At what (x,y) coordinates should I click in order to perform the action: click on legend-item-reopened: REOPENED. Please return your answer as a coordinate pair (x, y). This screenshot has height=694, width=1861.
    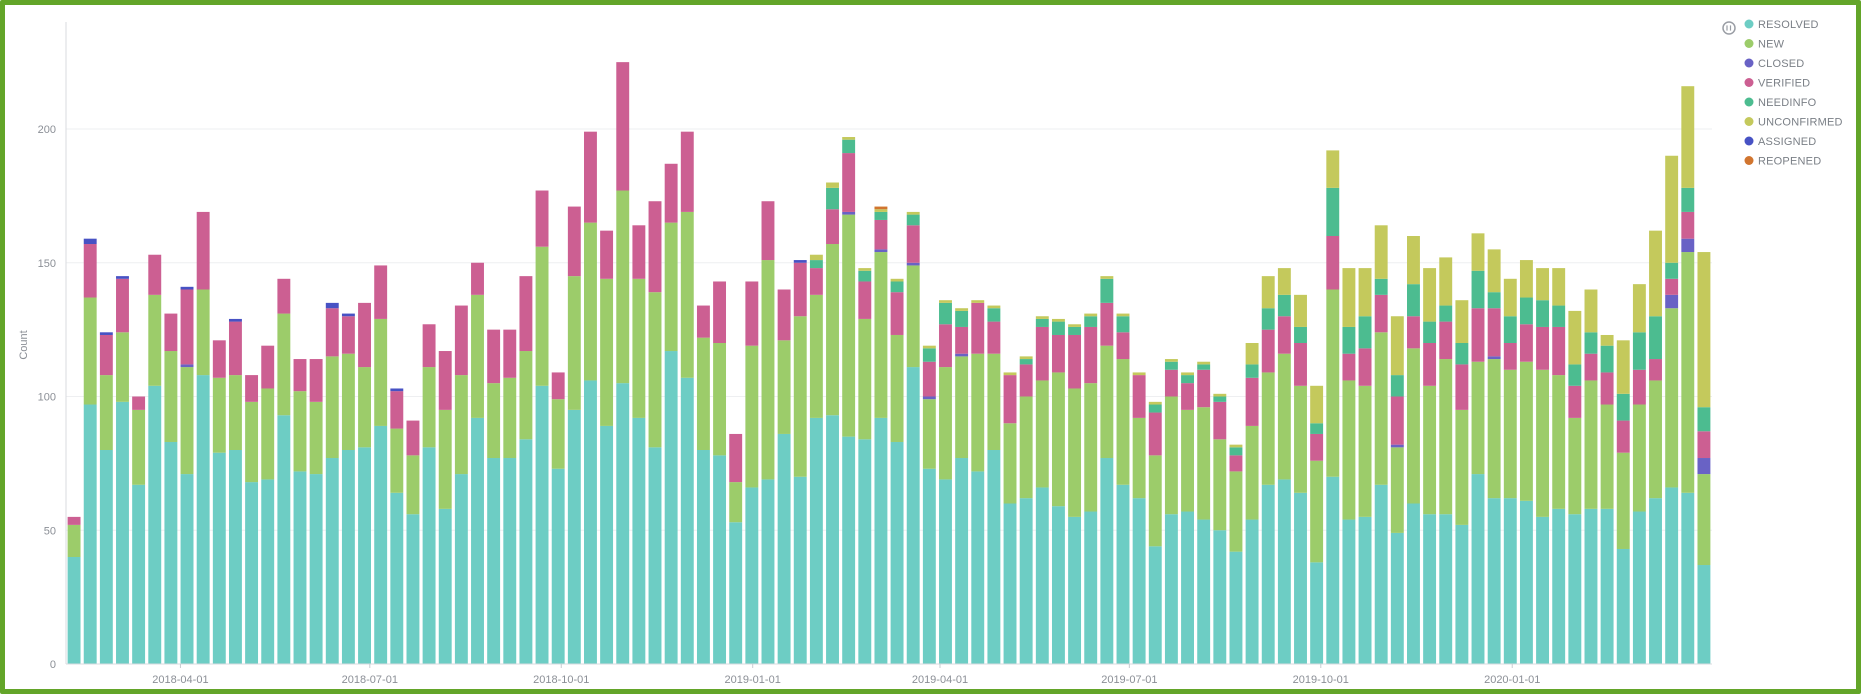
    Looking at the image, I should click on (1783, 162).